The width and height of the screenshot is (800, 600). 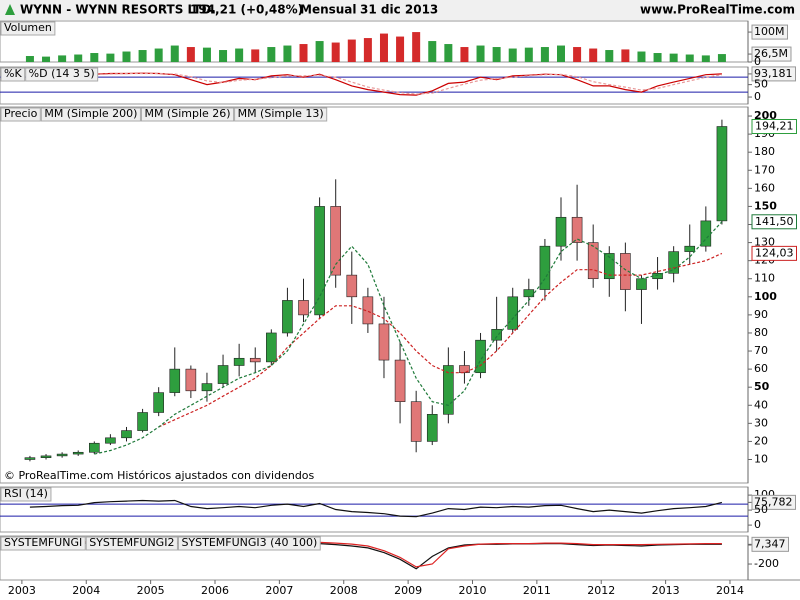 What do you see at coordinates (215, 590) in the screenshot?
I see `x-tick-label: 2006` at bounding box center [215, 590].